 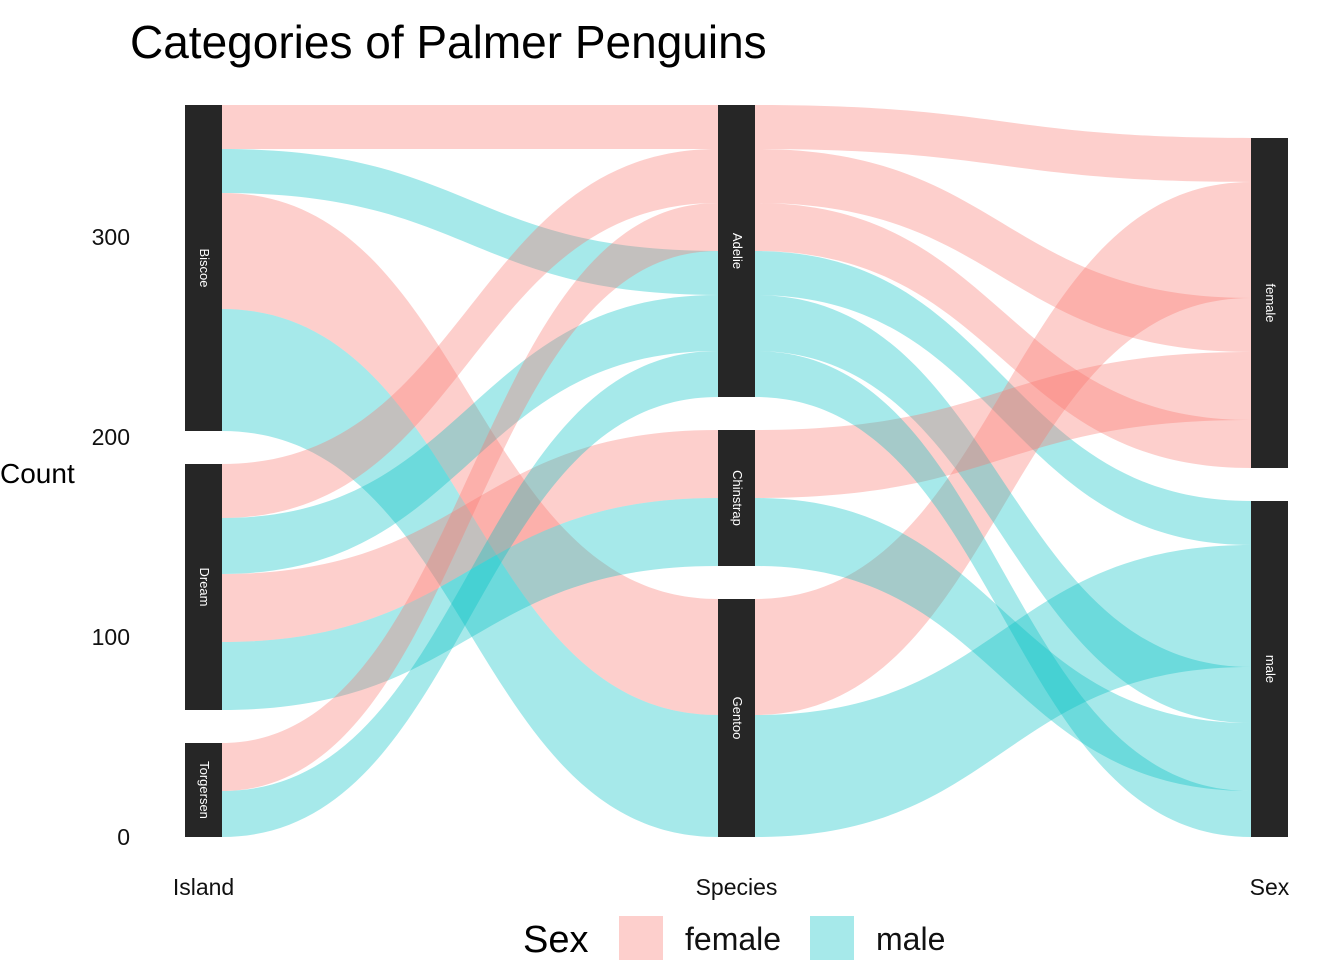 I want to click on stratum-label-chinstrap: Chinstrap, so click(x=737, y=498).